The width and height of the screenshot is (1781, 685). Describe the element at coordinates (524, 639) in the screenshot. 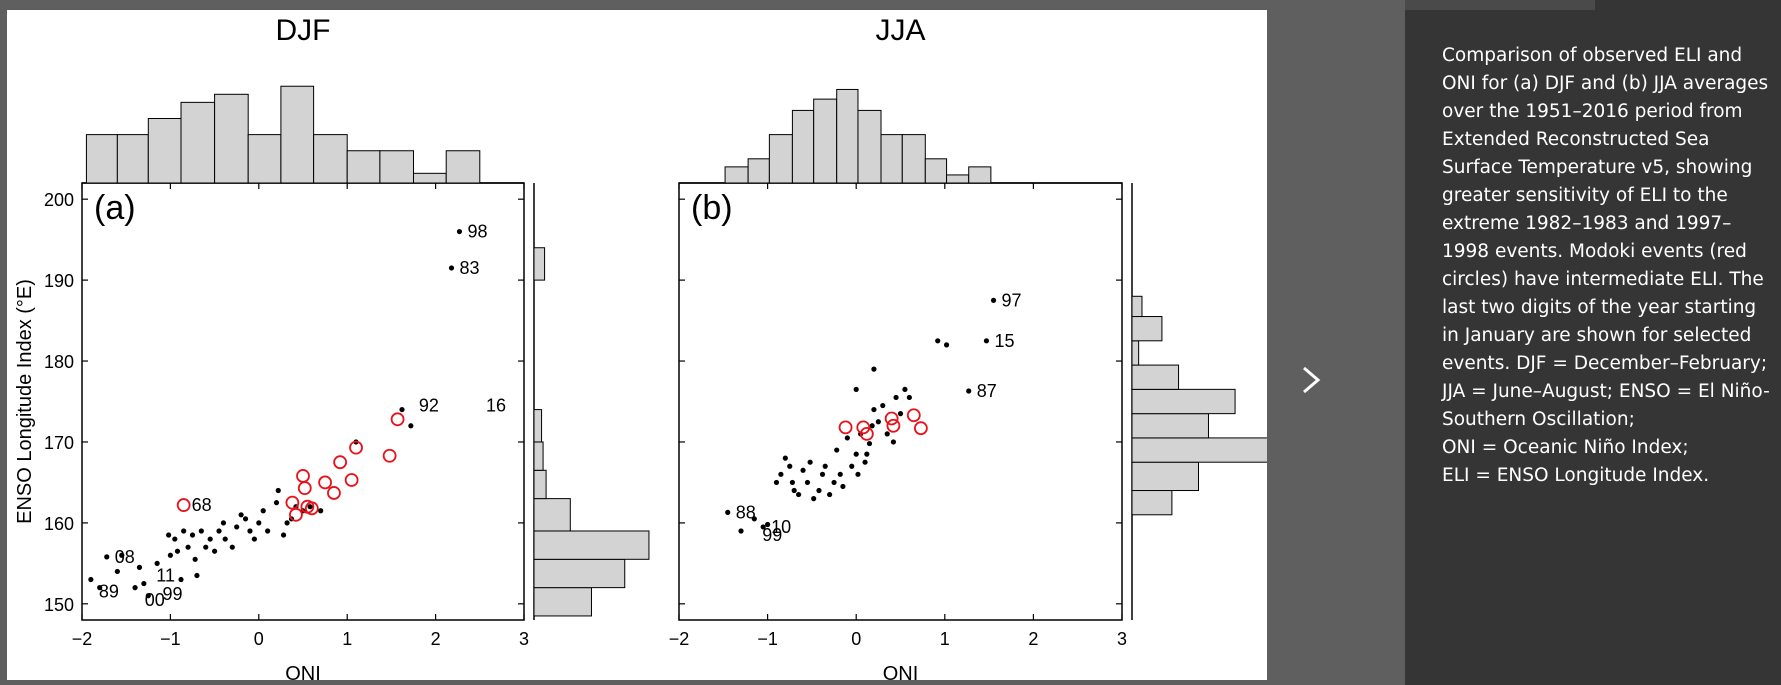

I see `x-tick-label: 3` at that location.